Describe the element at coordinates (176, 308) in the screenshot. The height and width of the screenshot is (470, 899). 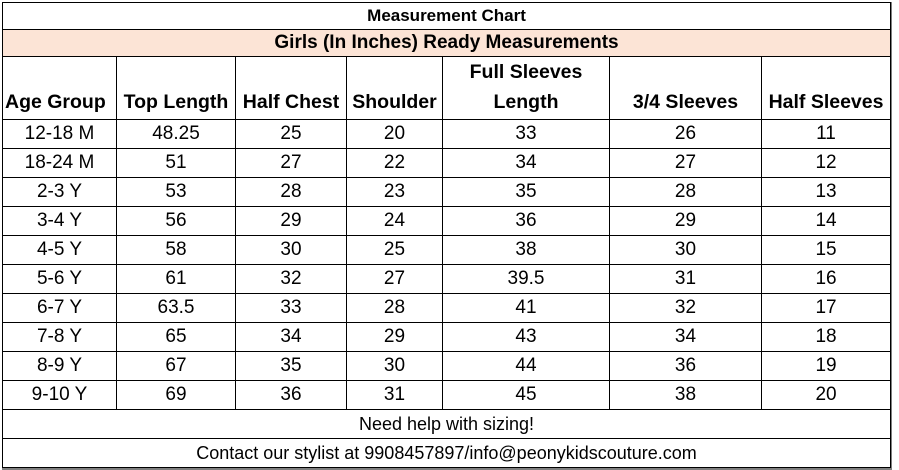
I see `cell-top-length: 63.5` at that location.